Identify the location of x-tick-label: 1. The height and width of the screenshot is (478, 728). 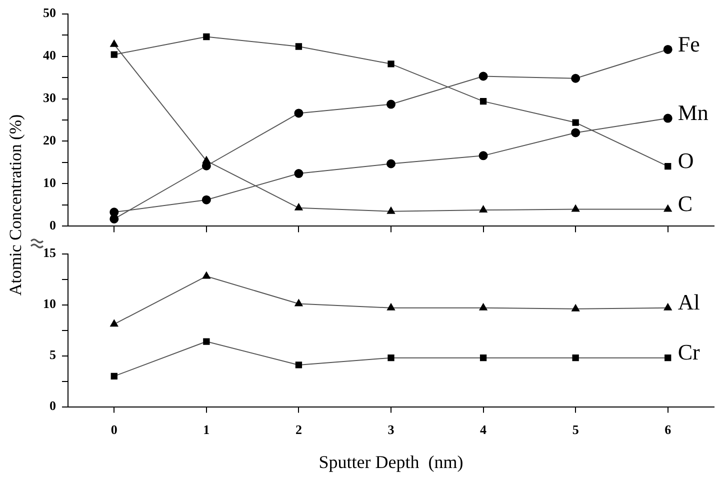
(206, 429).